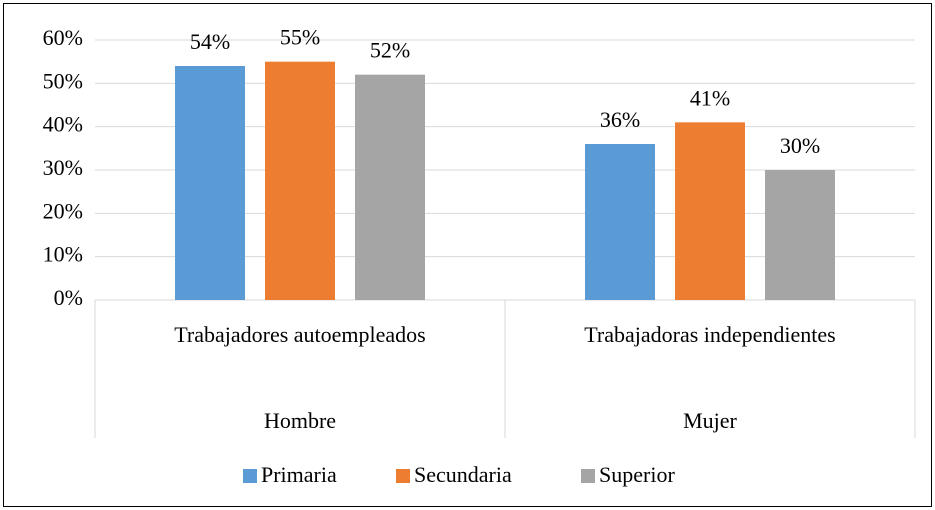 The height and width of the screenshot is (510, 935). Describe the element at coordinates (390, 50) in the screenshot. I see `data-label: 52%` at that location.